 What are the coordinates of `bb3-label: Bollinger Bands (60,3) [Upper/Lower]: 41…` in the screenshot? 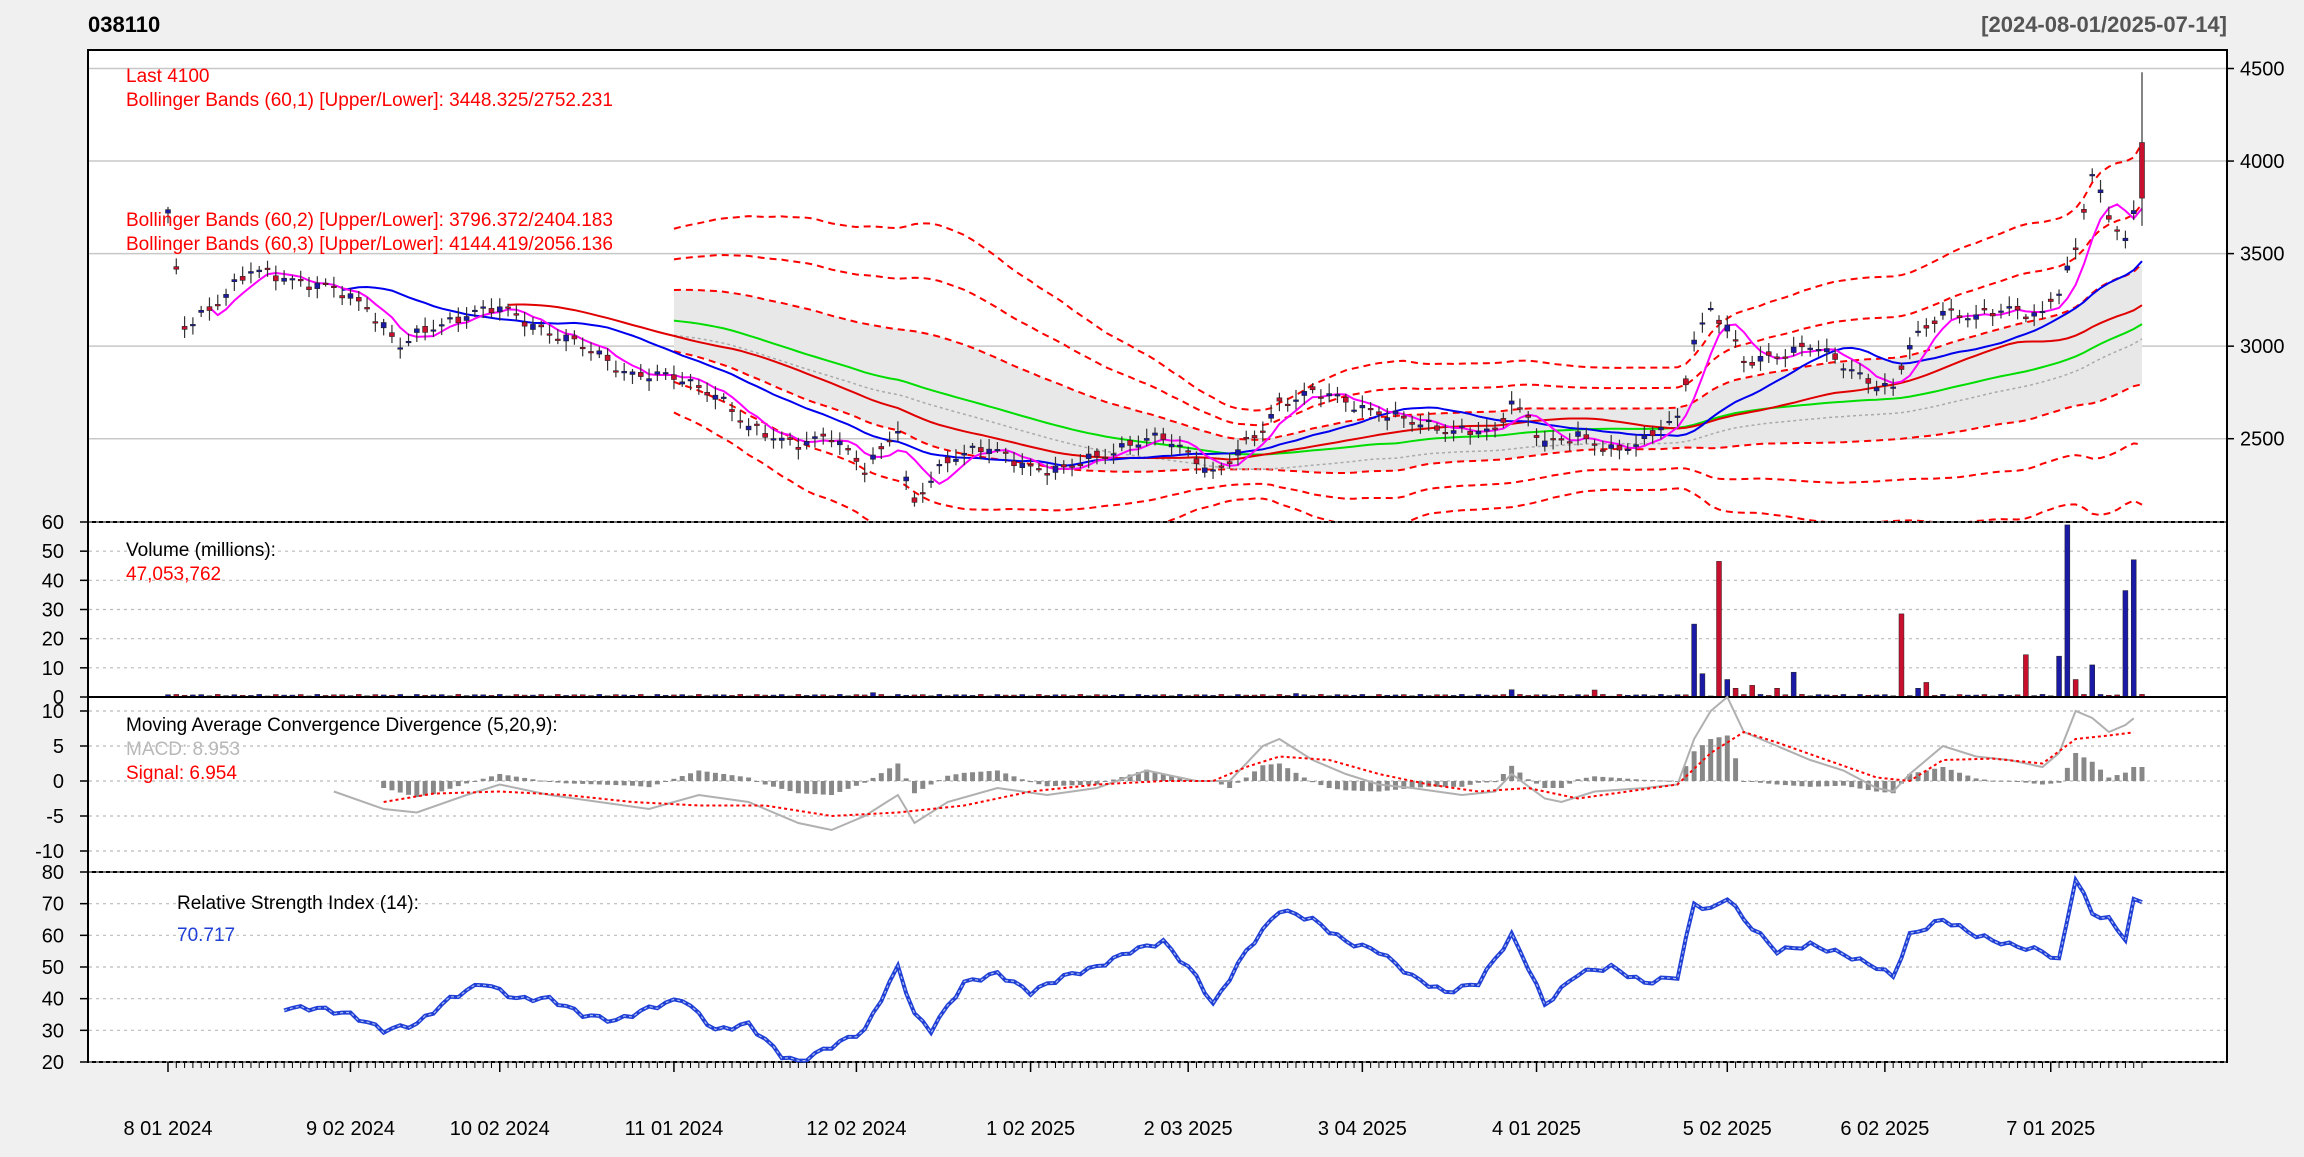 It's located at (369, 244).